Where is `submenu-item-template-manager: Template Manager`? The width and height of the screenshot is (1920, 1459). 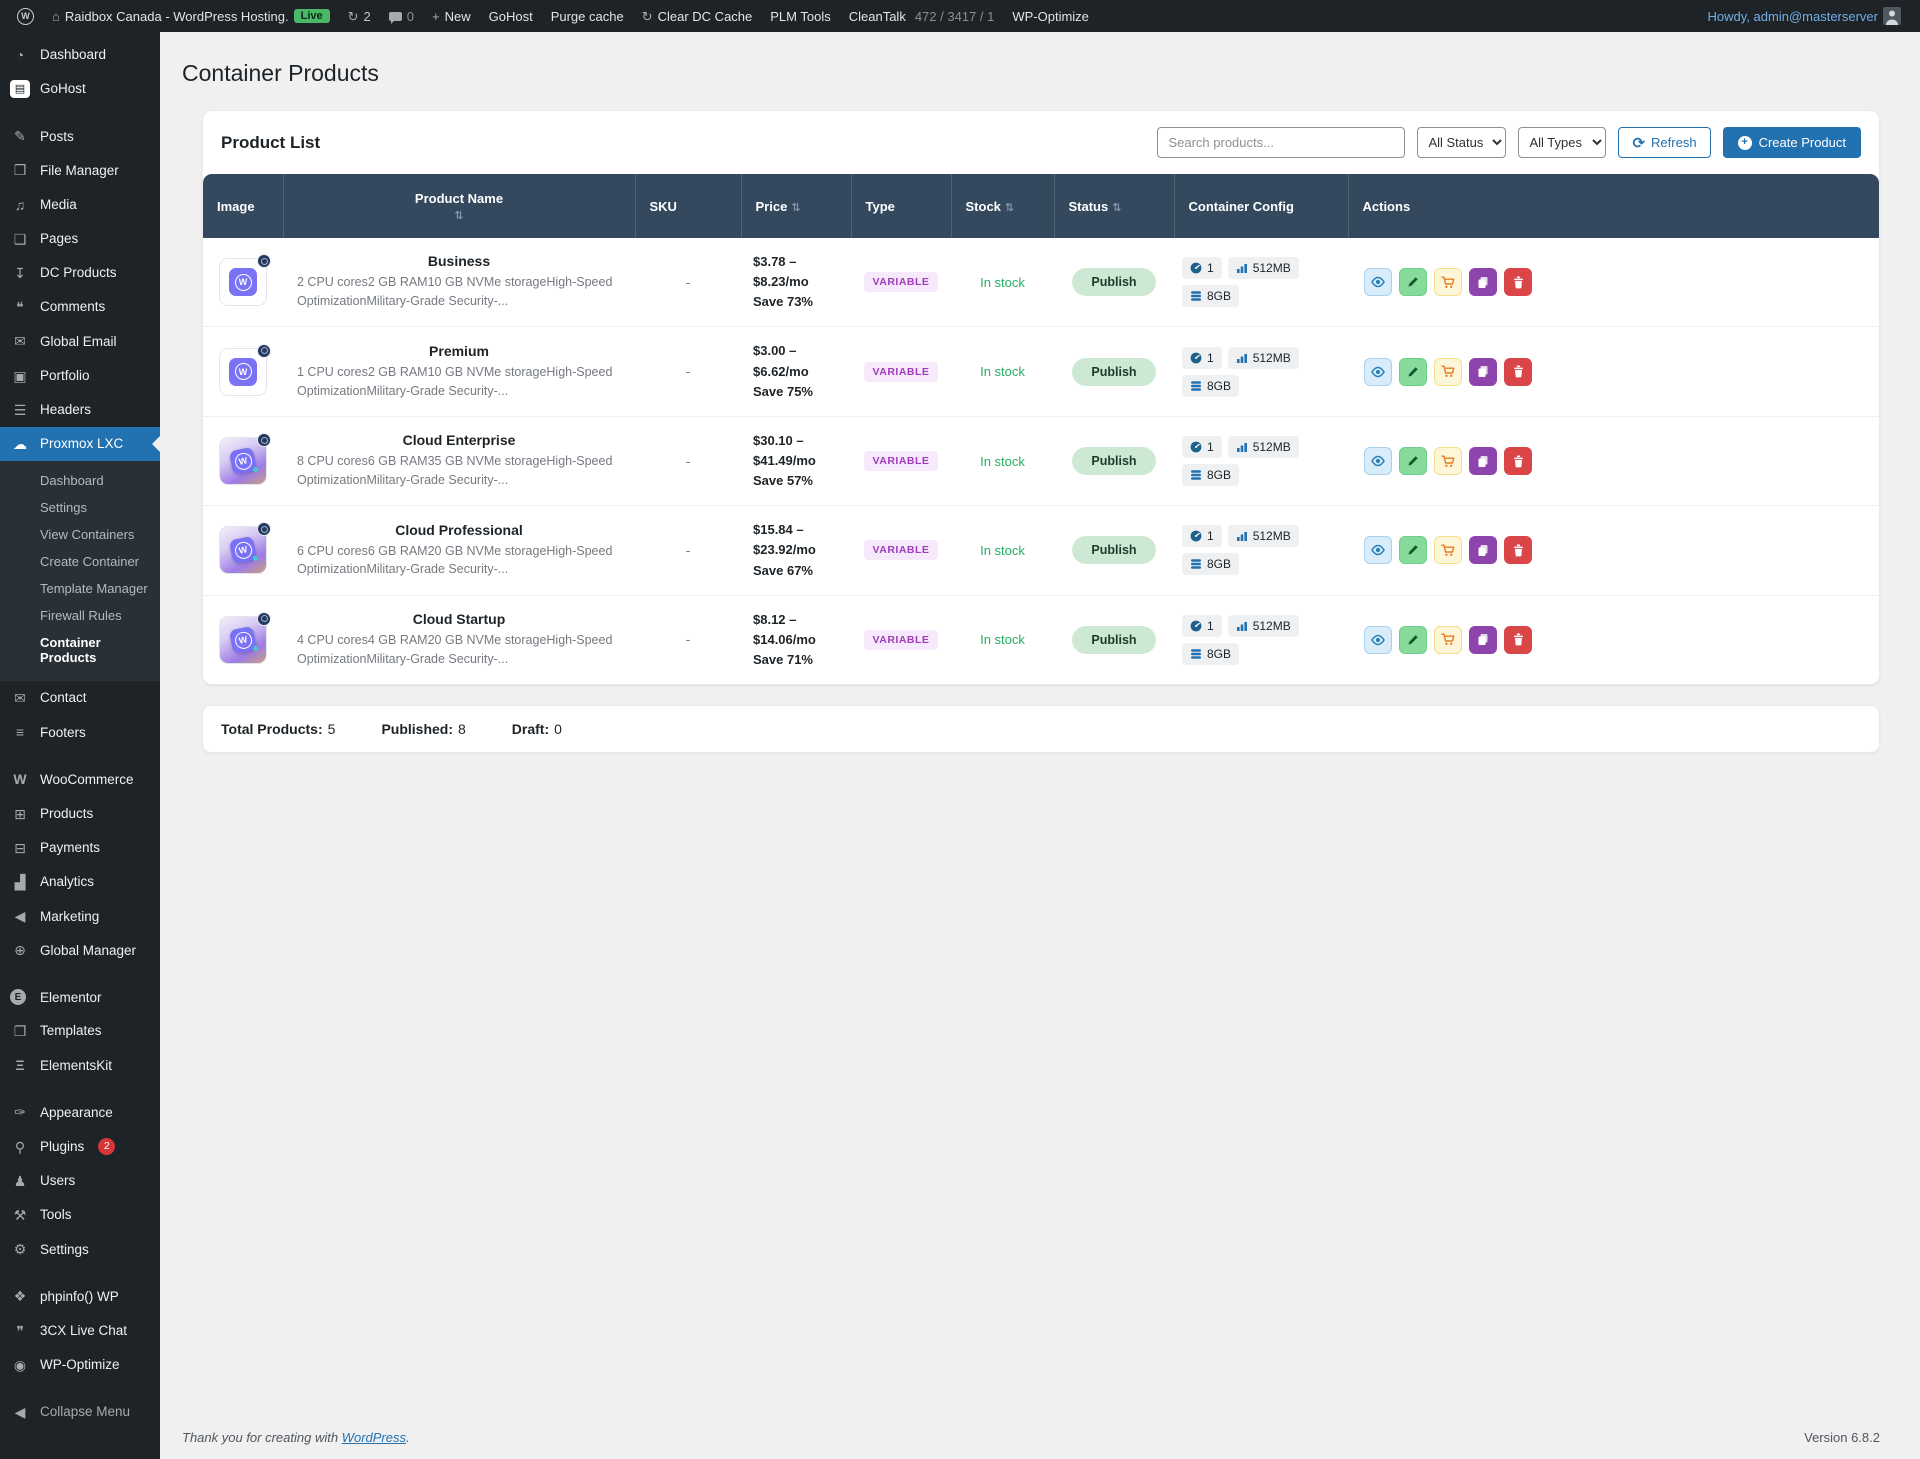
submenu-item-template-manager: Template Manager is located at coordinates (94, 589).